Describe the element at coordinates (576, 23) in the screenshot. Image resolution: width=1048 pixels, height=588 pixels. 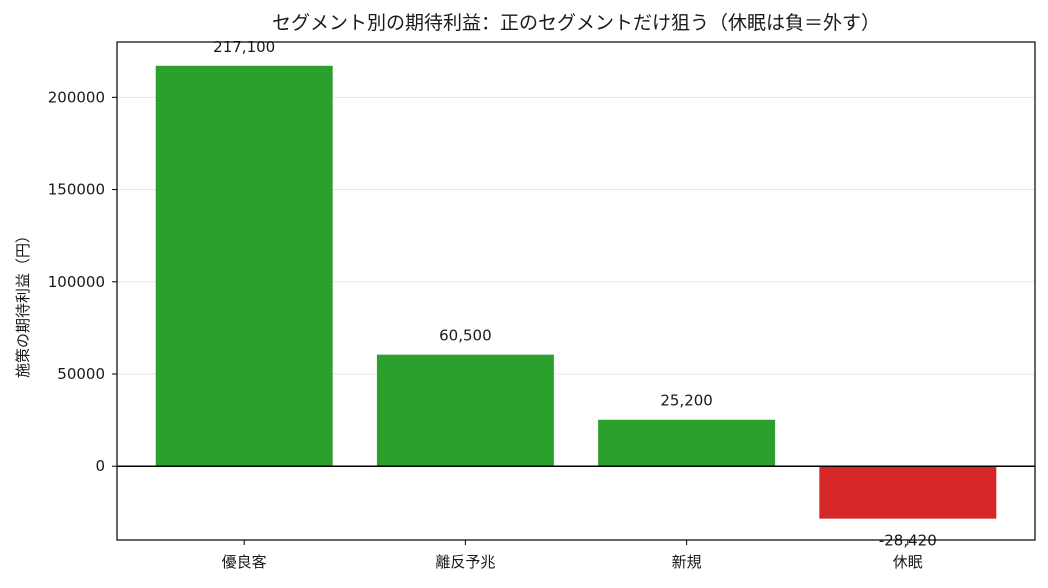
I see `chart-title: セグメント別の期待利益：正のセグメントだけ狙う（休眠は負＝外す）` at that location.